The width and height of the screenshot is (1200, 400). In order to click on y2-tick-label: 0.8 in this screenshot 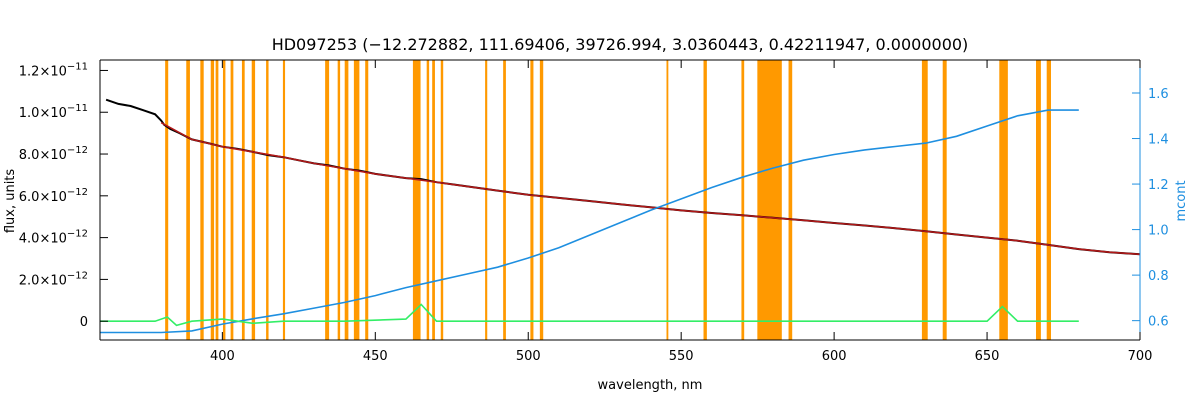, I will do `click(1158, 276)`.